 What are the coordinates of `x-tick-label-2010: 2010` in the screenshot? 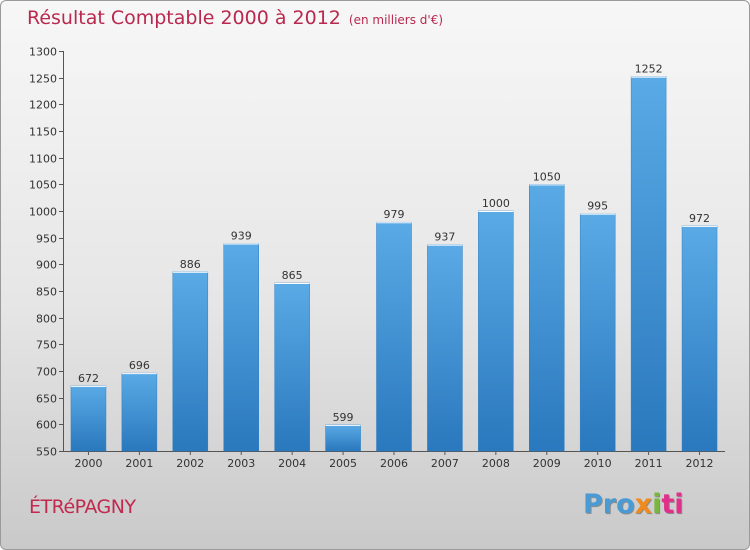 It's located at (598, 463).